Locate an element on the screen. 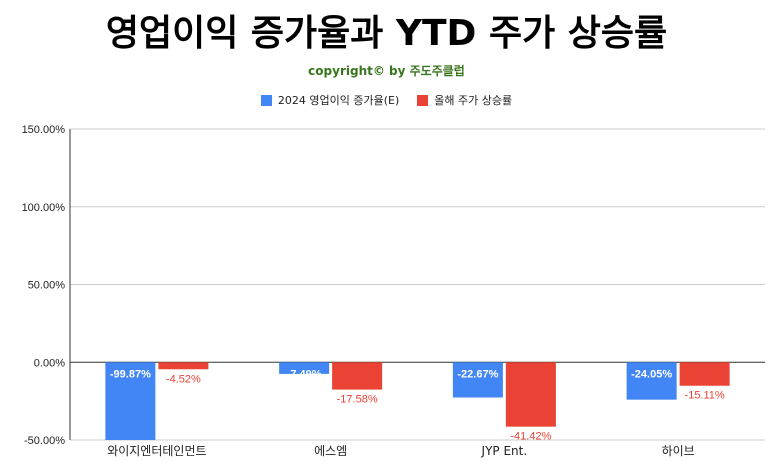  x-tick-label: JYP Ent. is located at coordinates (504, 451).